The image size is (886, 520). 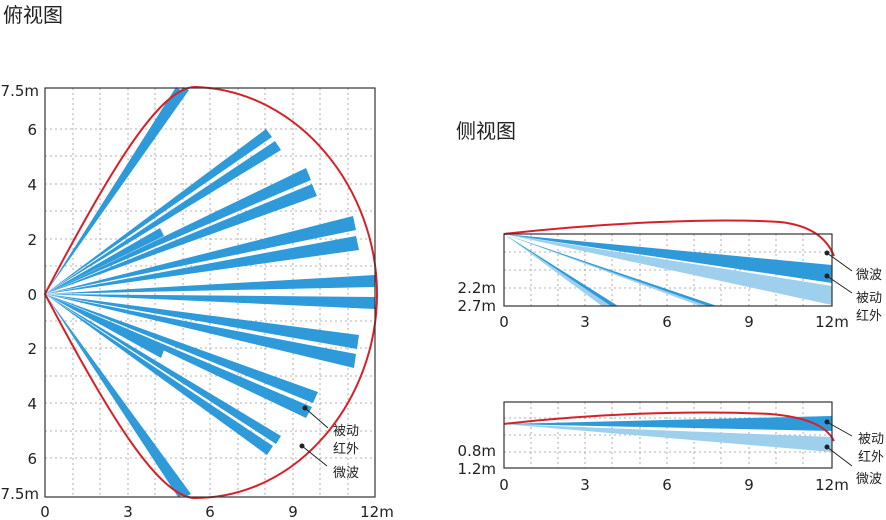 I want to click on top-view-title: 俯视图, so click(x=33, y=15).